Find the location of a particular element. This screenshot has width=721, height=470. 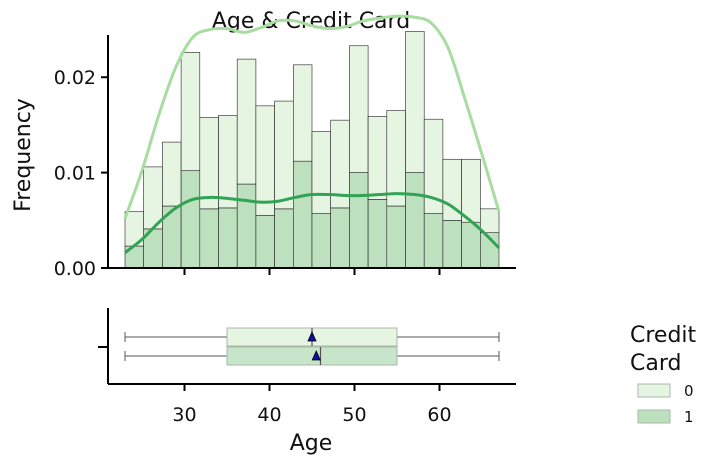

x-tick-label: 30 is located at coordinates (184, 415).